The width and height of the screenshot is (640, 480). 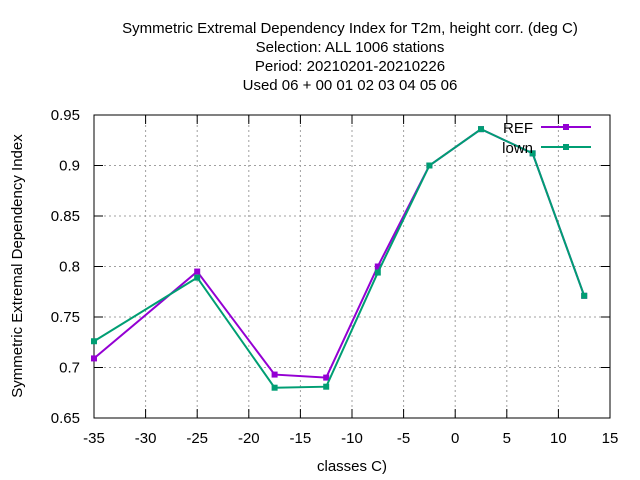 What do you see at coordinates (65, 216) in the screenshot?
I see `y-tick-label: 0.85` at bounding box center [65, 216].